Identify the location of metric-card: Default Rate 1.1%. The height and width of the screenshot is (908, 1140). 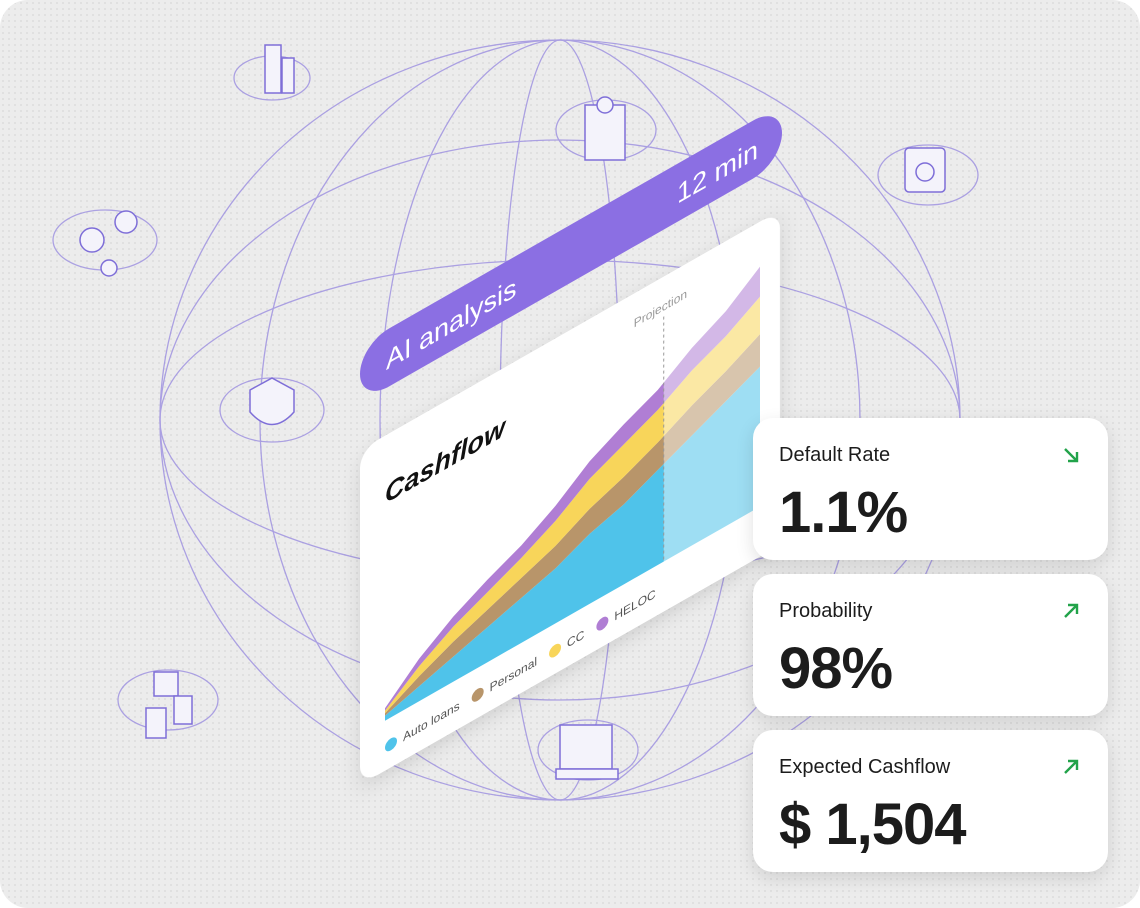
(930, 489).